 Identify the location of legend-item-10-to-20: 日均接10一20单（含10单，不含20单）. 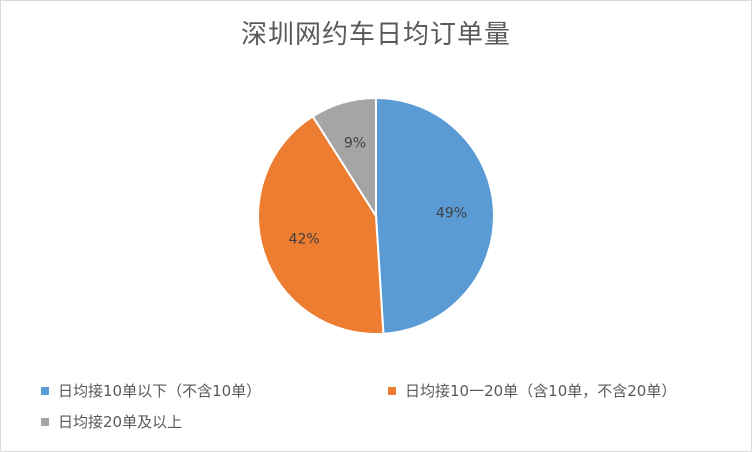
(532, 390).